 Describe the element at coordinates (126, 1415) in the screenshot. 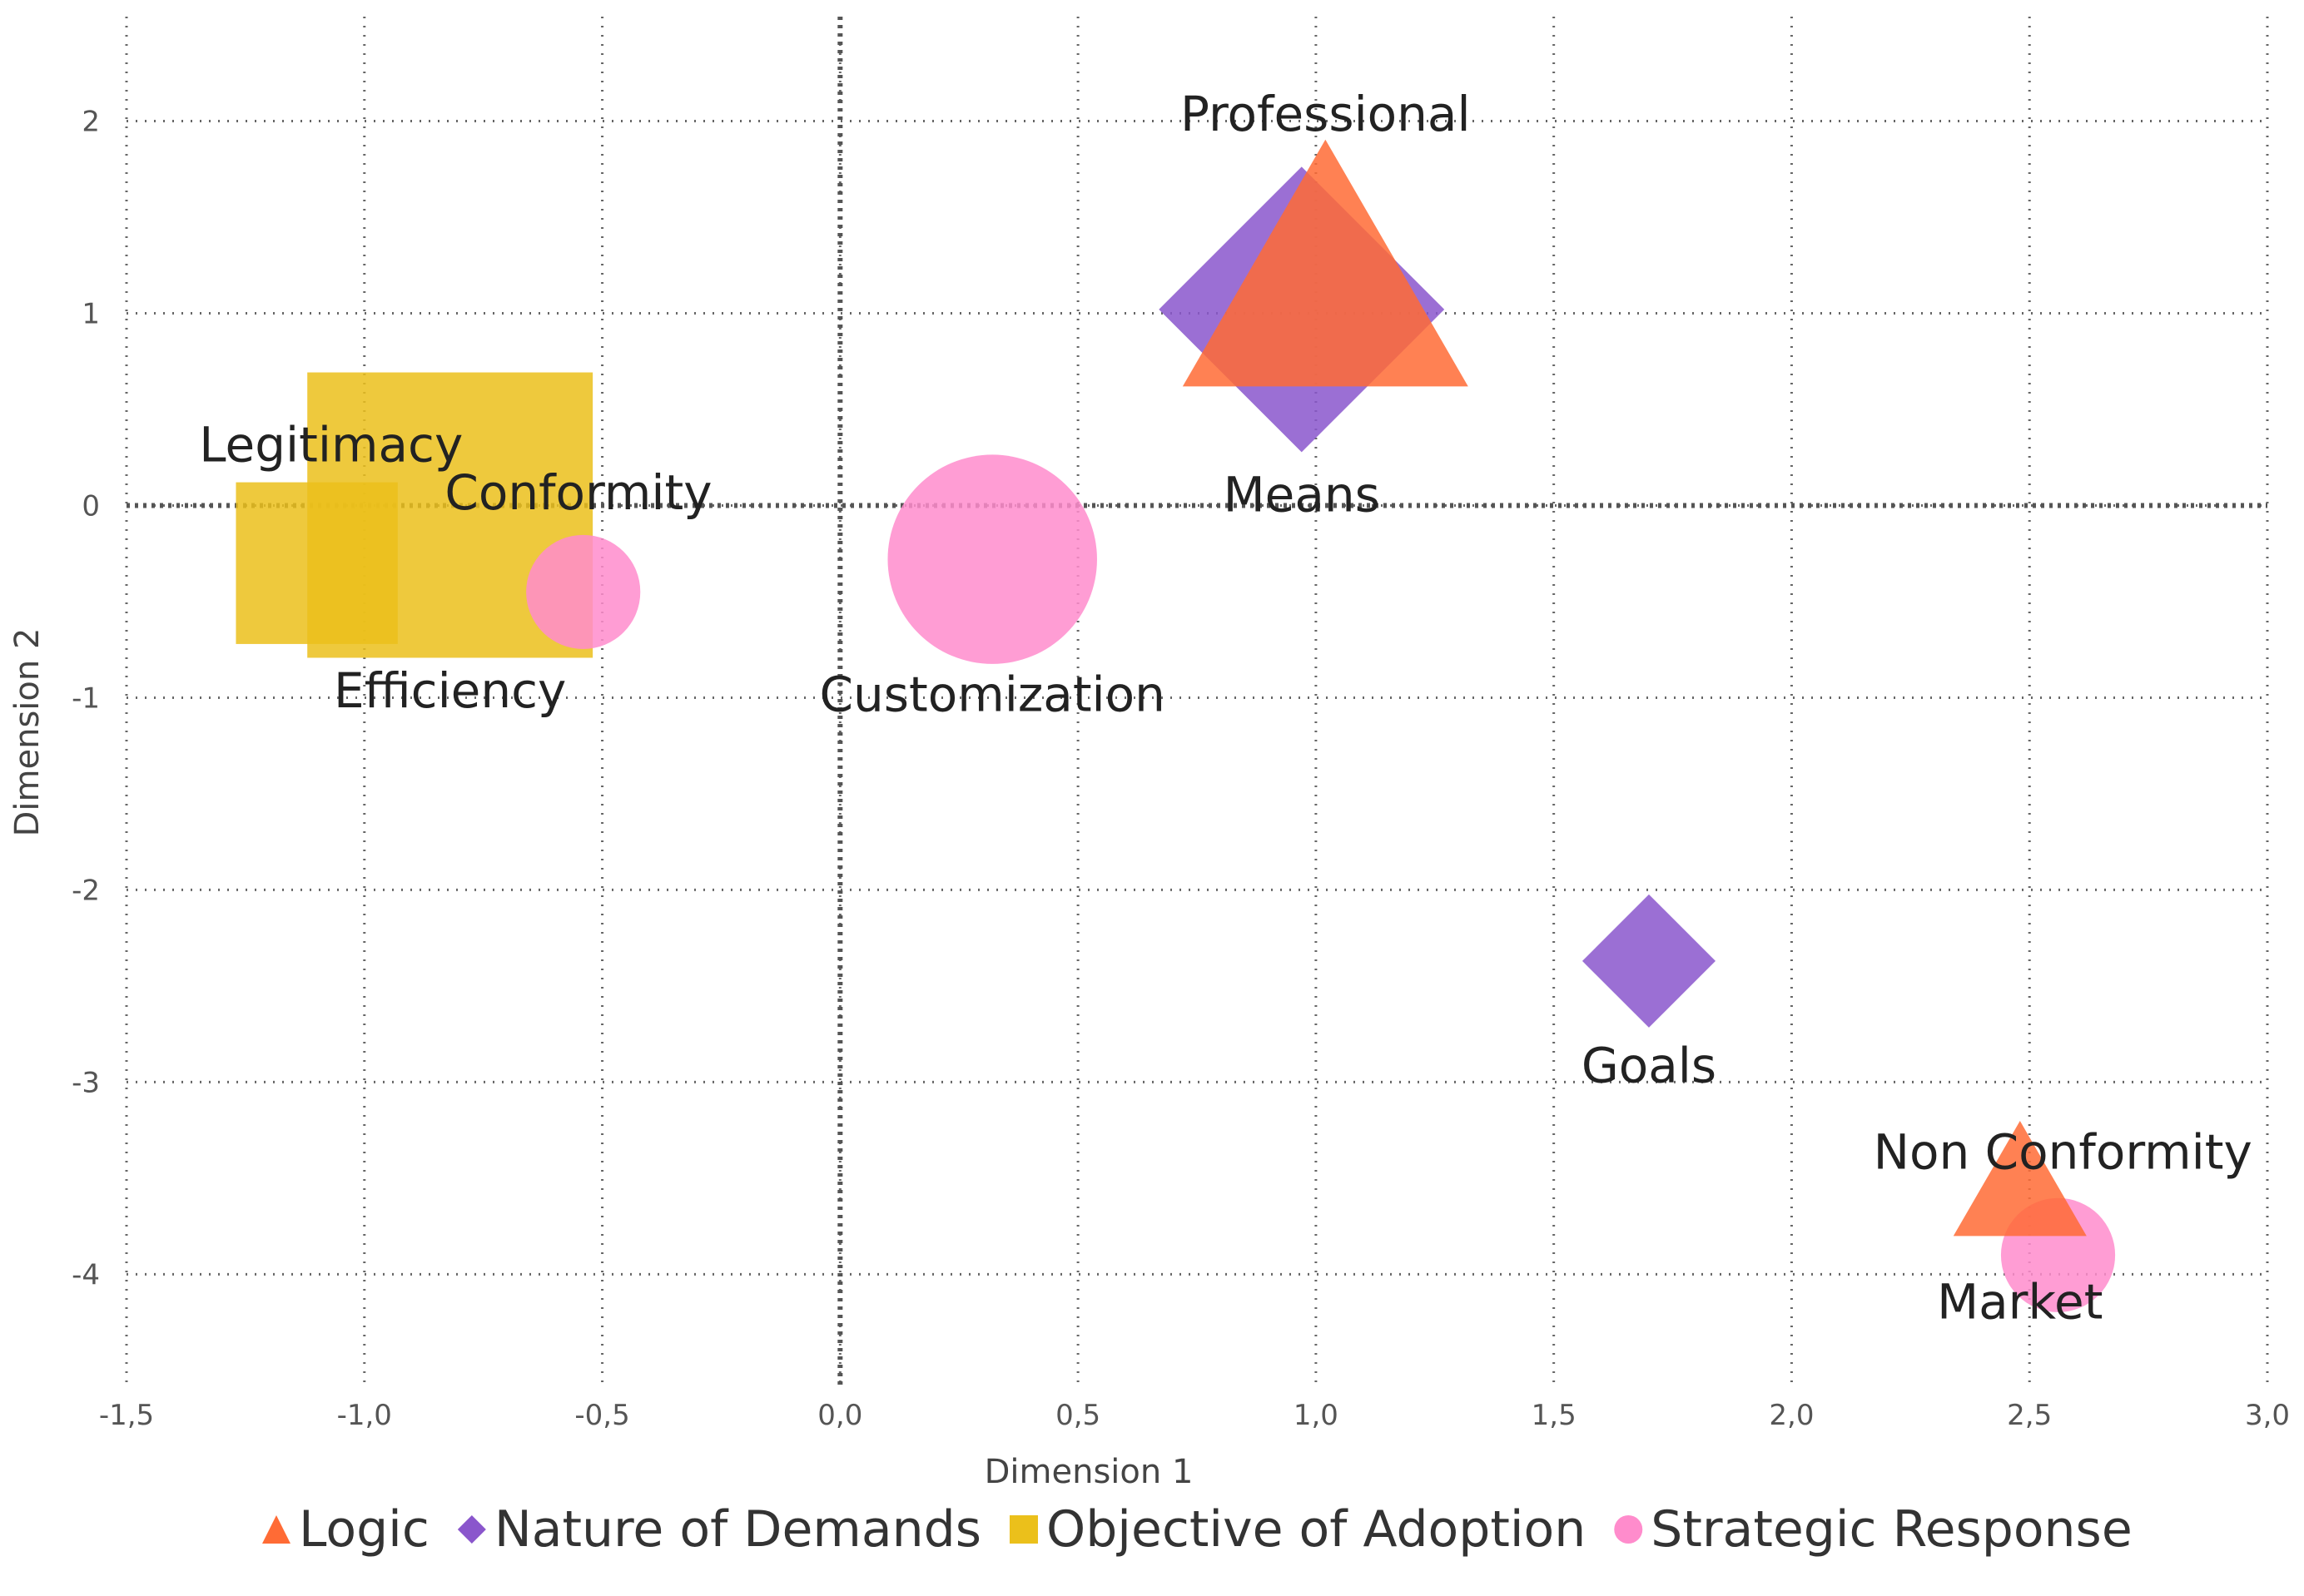

I see `x-tick-label: -1,5` at that location.